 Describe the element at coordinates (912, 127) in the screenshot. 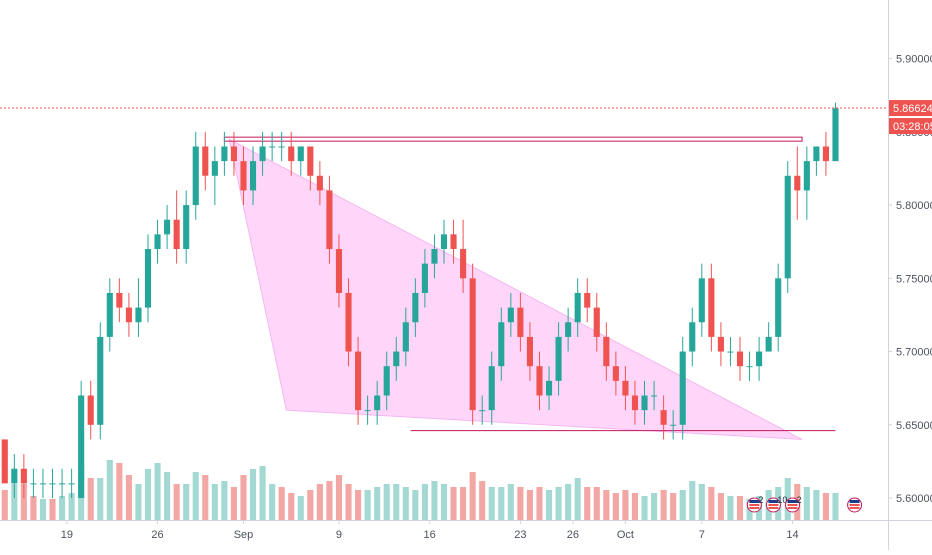

I see `countdown-label: 03:28:05` at that location.